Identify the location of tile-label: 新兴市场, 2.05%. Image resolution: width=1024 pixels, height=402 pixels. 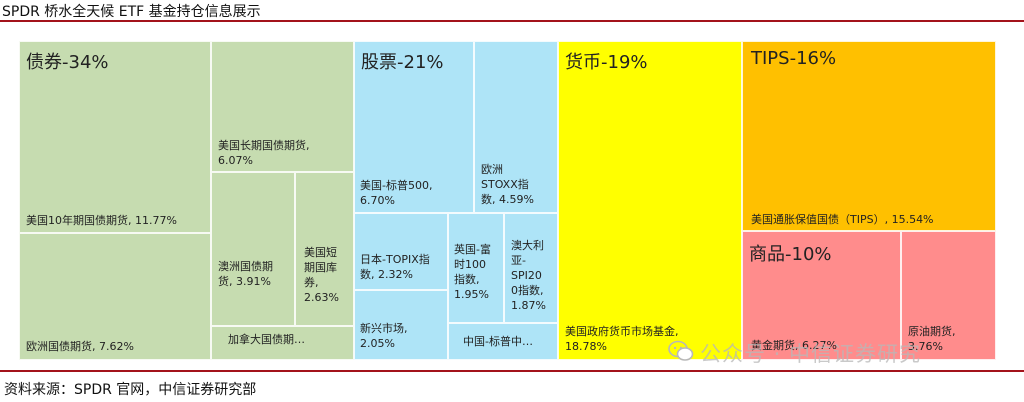
(384, 336).